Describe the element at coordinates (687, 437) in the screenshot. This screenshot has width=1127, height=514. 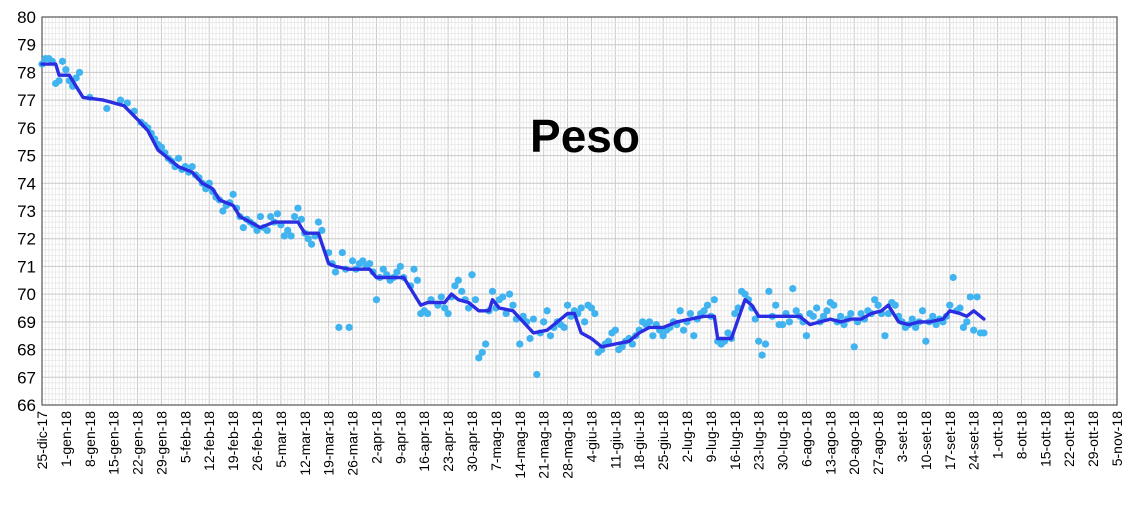
I see `x-tick-label: 2-lug-18` at that location.